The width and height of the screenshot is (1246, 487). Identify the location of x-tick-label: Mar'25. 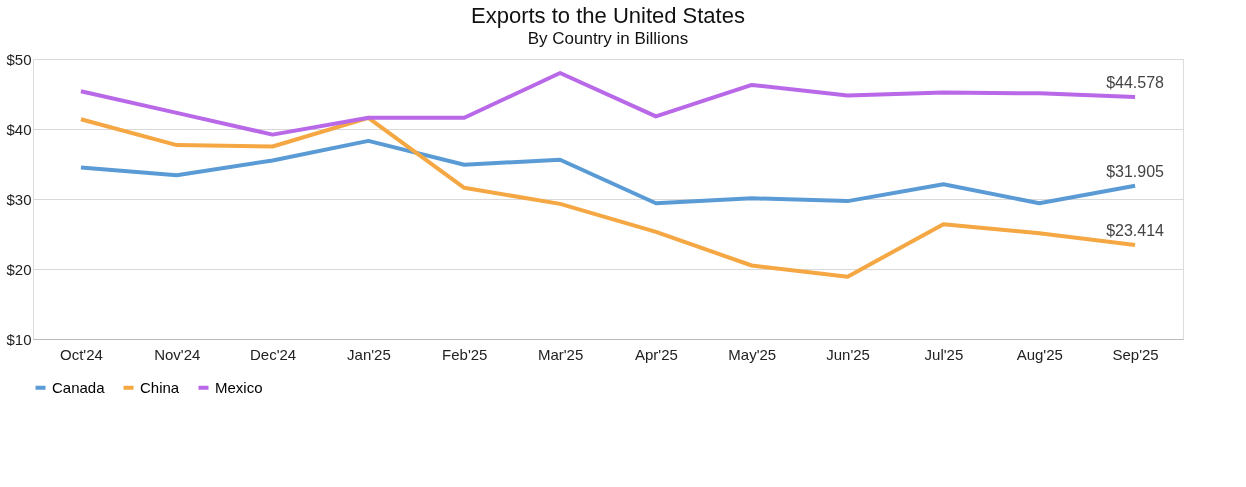
(560, 354).